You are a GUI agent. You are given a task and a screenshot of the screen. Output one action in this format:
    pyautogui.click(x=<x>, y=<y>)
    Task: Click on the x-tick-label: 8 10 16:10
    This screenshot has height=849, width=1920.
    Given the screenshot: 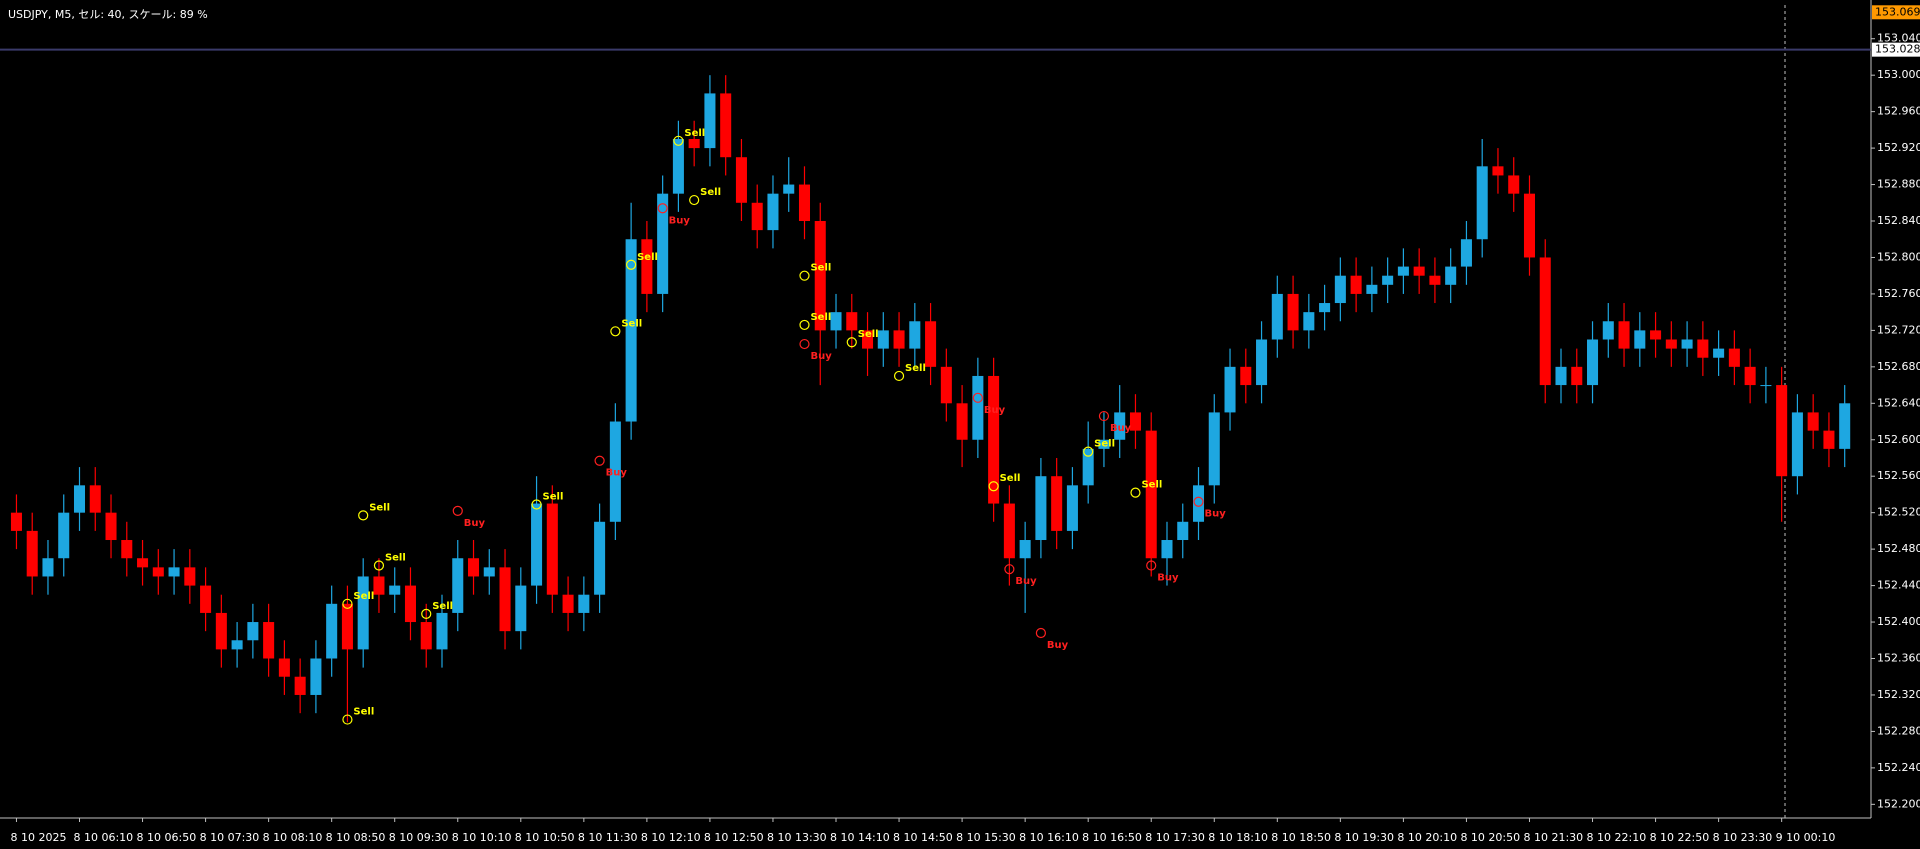 What is the action you would take?
    pyautogui.click(x=1049, y=837)
    